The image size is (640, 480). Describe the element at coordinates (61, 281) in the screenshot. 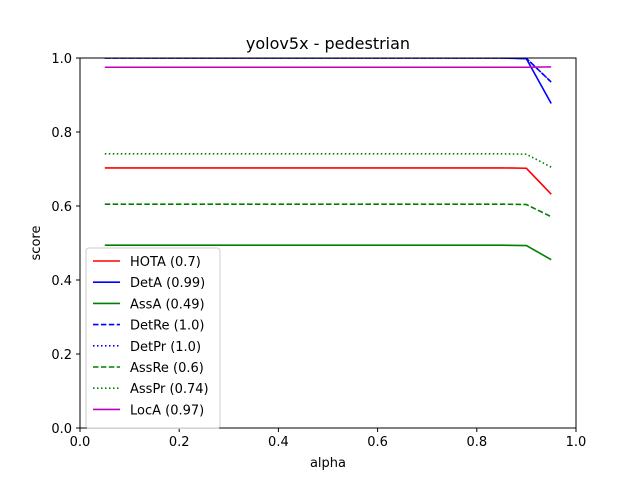

I see `y-tick-label: 0.4` at that location.